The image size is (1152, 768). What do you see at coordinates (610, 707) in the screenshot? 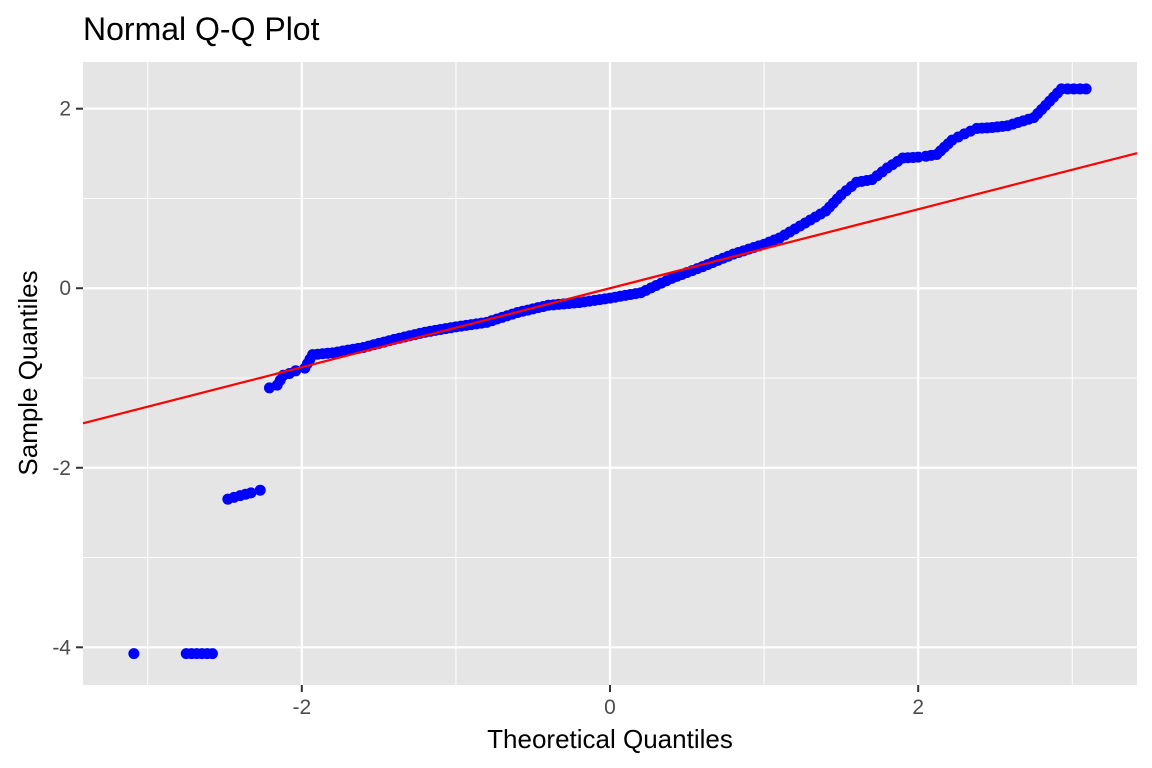
I see `x-tick-label: 0` at bounding box center [610, 707].